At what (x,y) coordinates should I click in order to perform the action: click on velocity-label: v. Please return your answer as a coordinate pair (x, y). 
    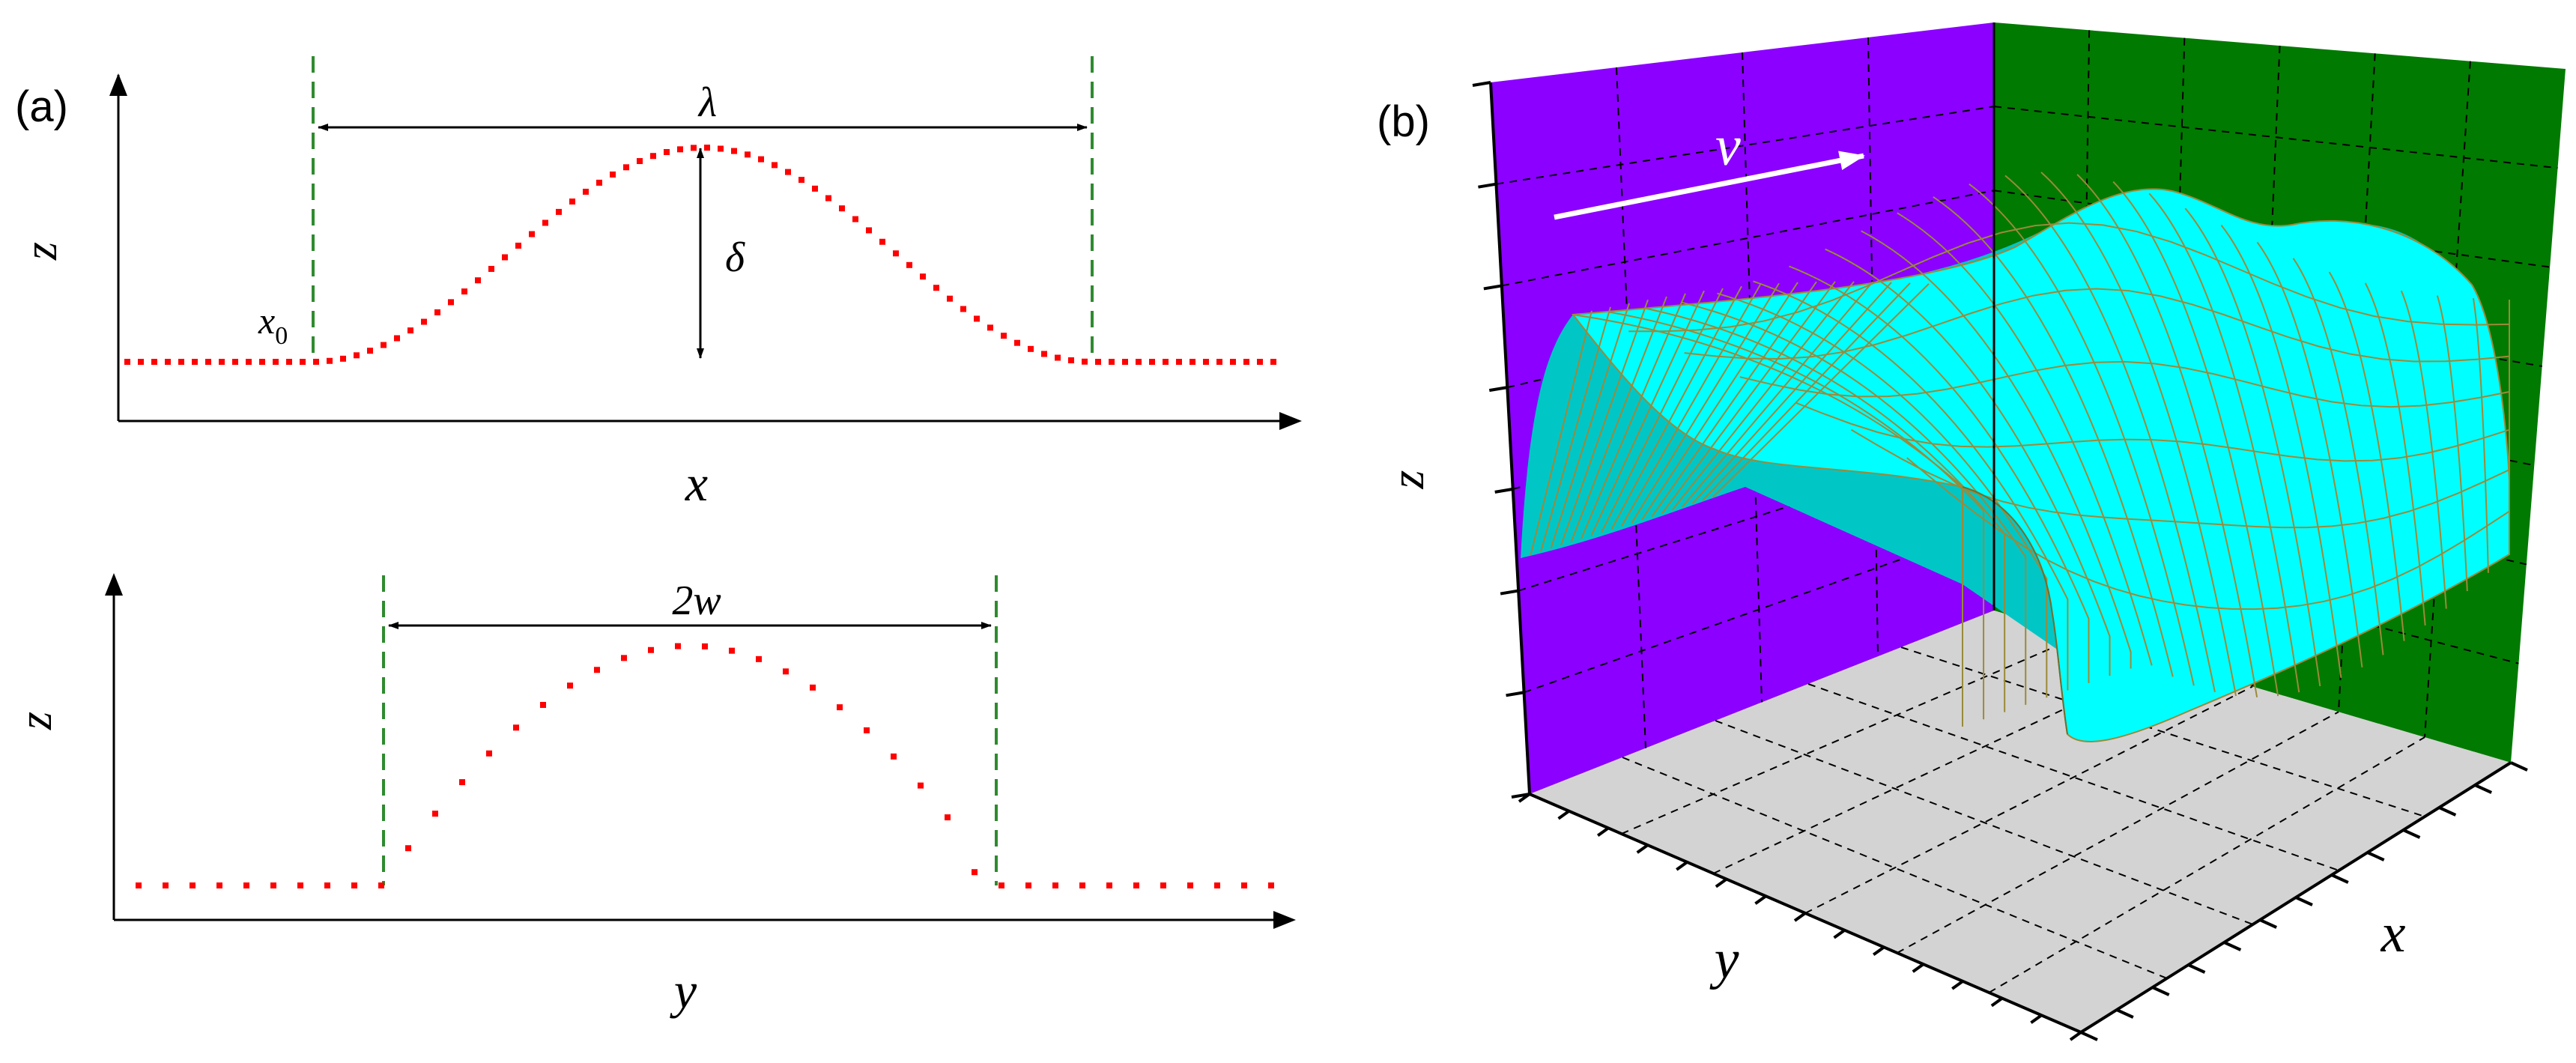
    Looking at the image, I should click on (1728, 146).